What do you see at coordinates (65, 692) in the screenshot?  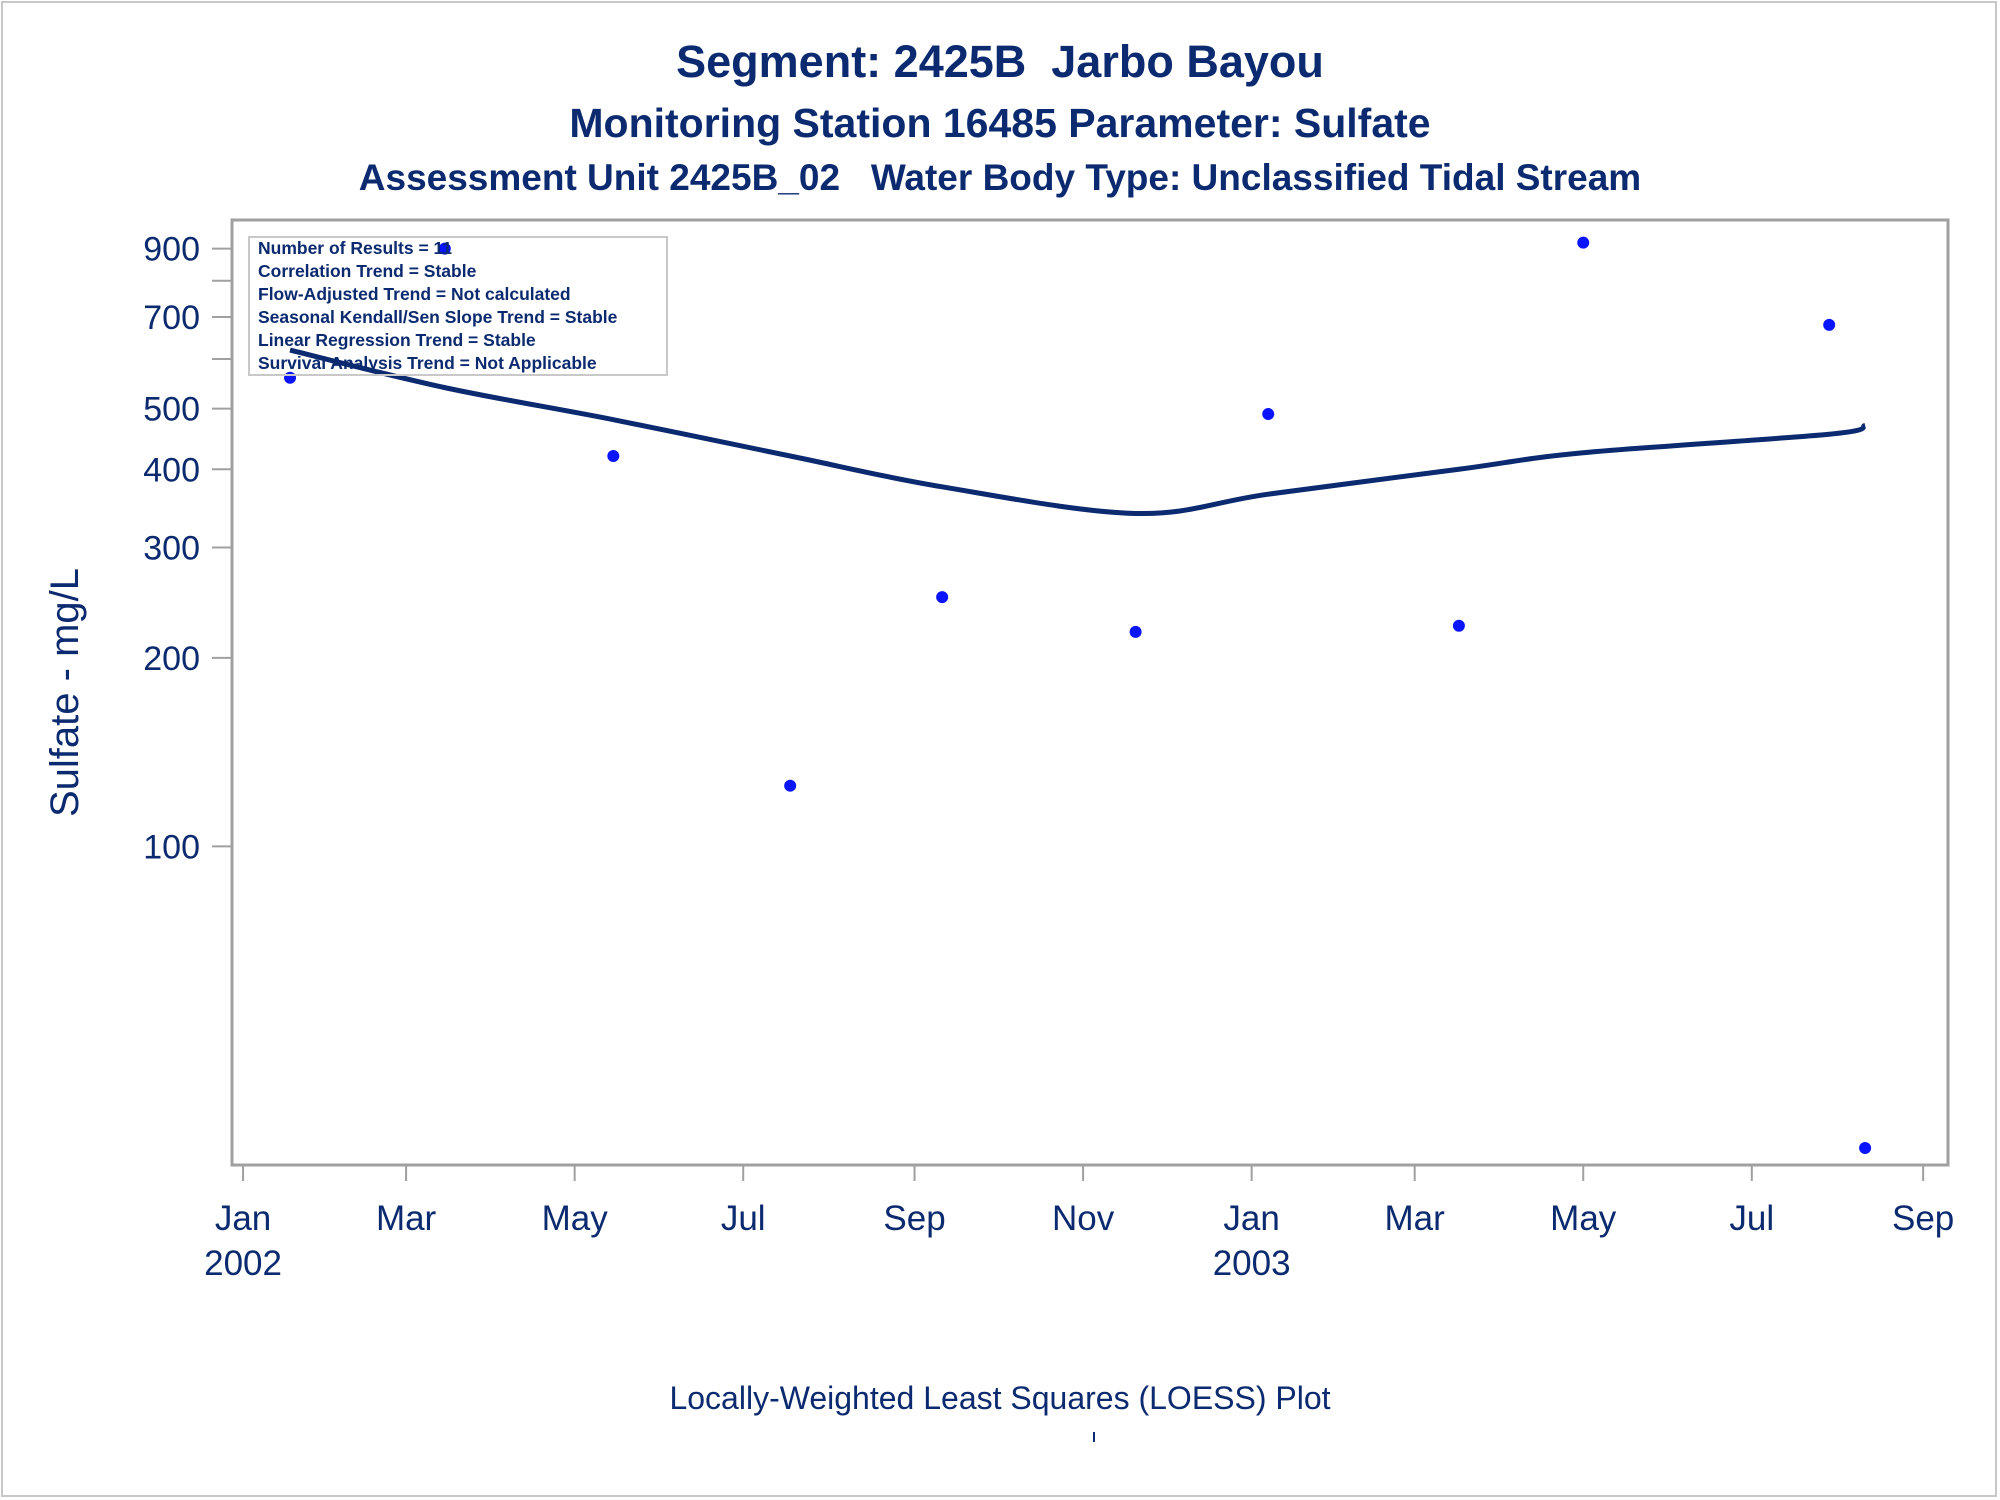 I see `y-axis-label: Sulfate - mg/L` at bounding box center [65, 692].